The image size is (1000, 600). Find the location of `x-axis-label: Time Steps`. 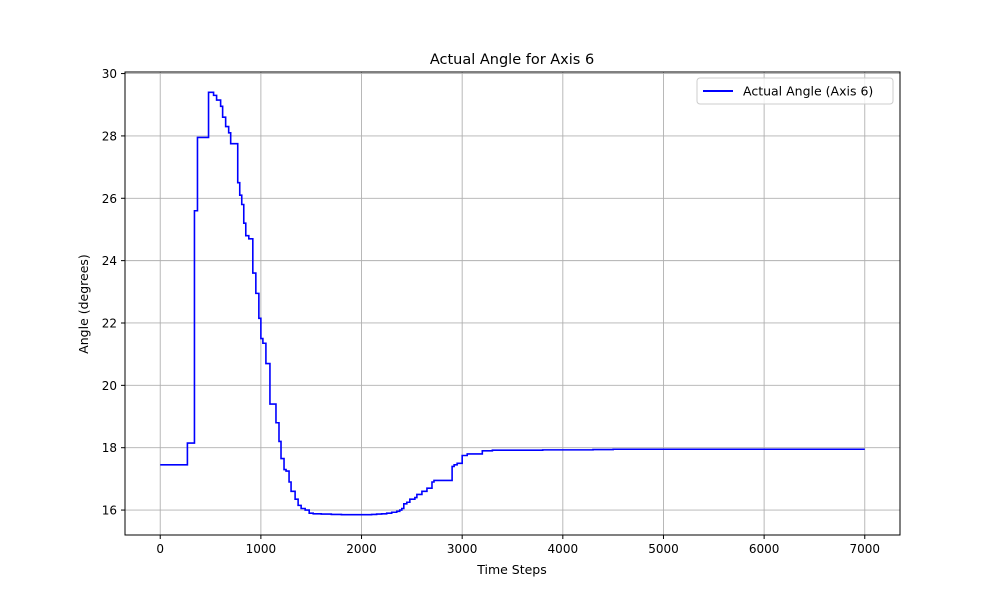

x-axis-label: Time Steps is located at coordinates (511, 569).